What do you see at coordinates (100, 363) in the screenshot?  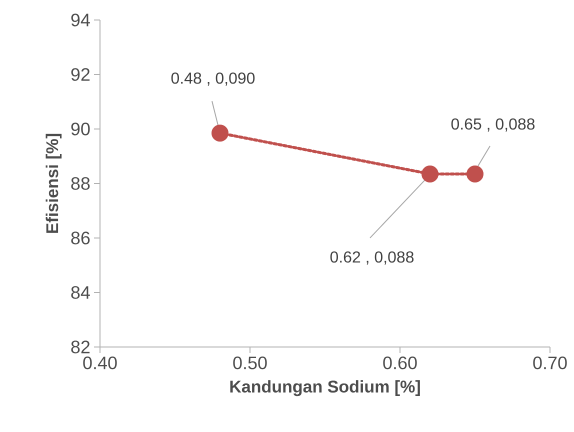 I see `x-tick-label: 0.40` at bounding box center [100, 363].